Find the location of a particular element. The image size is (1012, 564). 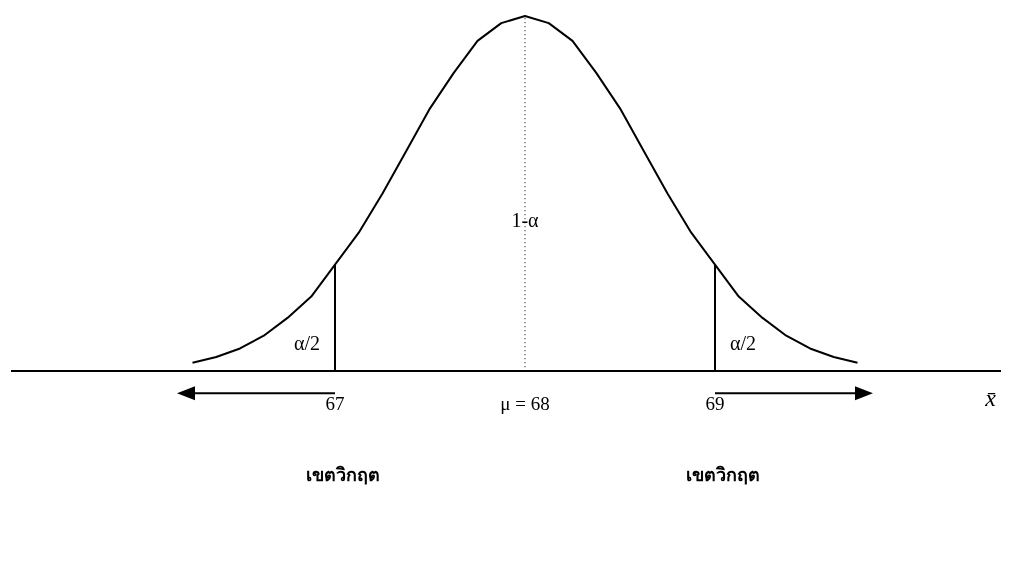

annotation: 1-α is located at coordinates (525, 220).